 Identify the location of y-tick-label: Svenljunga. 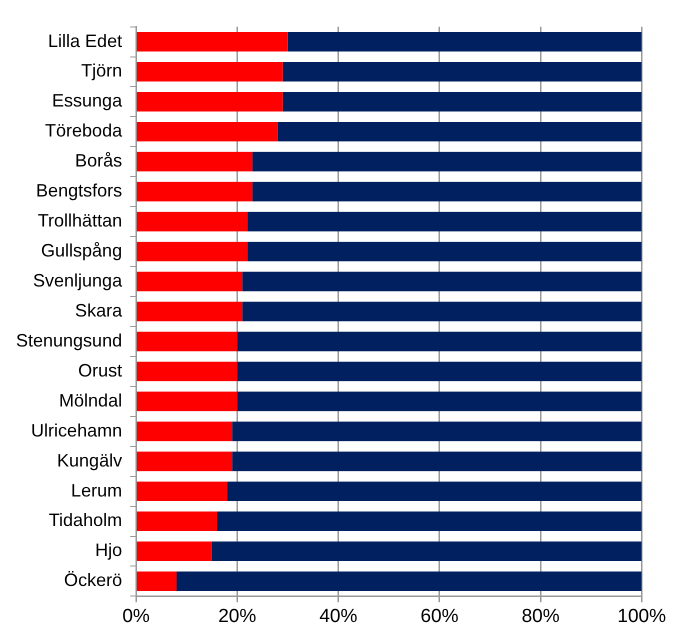
(78, 280).